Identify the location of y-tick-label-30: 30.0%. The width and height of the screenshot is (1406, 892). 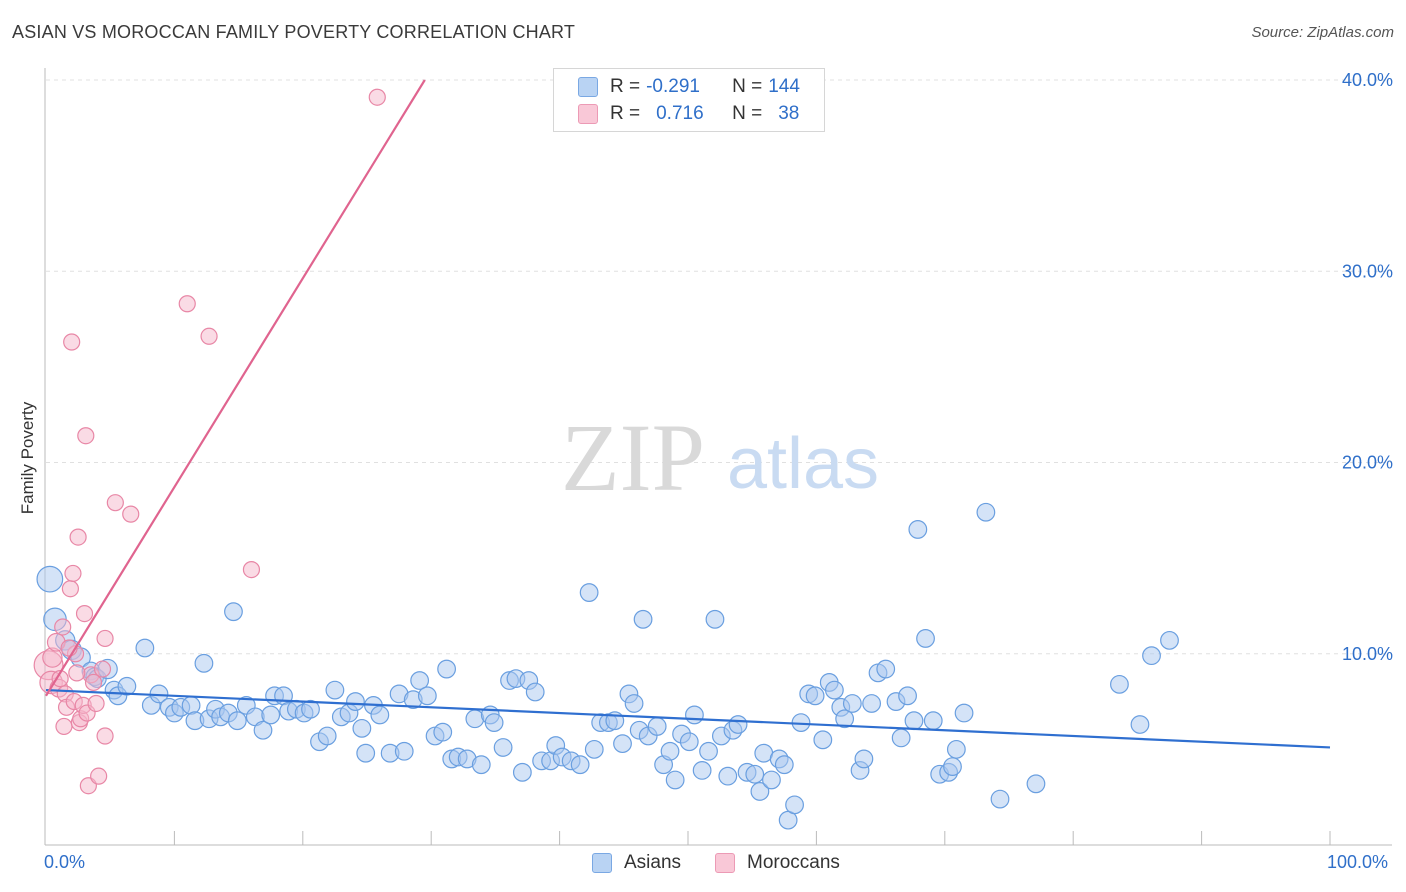
(1367, 271).